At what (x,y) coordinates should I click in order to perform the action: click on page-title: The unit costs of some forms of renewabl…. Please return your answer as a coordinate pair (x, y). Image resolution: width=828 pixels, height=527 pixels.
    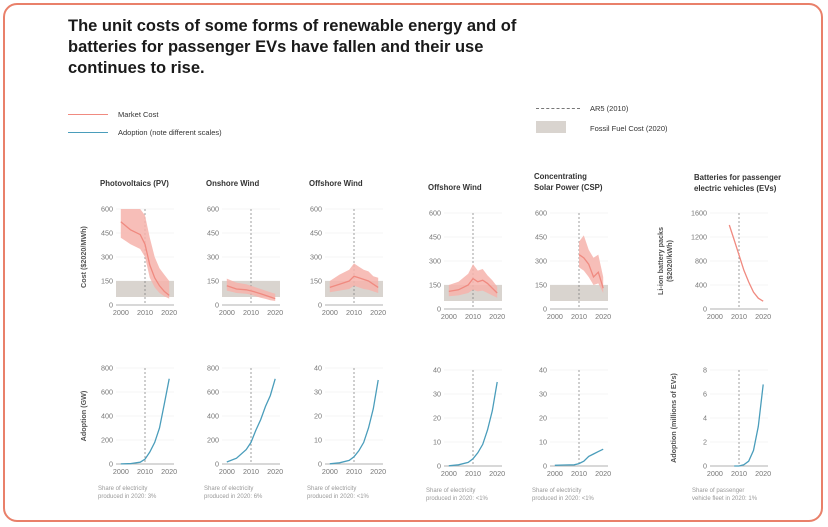
    Looking at the image, I should click on (292, 47).